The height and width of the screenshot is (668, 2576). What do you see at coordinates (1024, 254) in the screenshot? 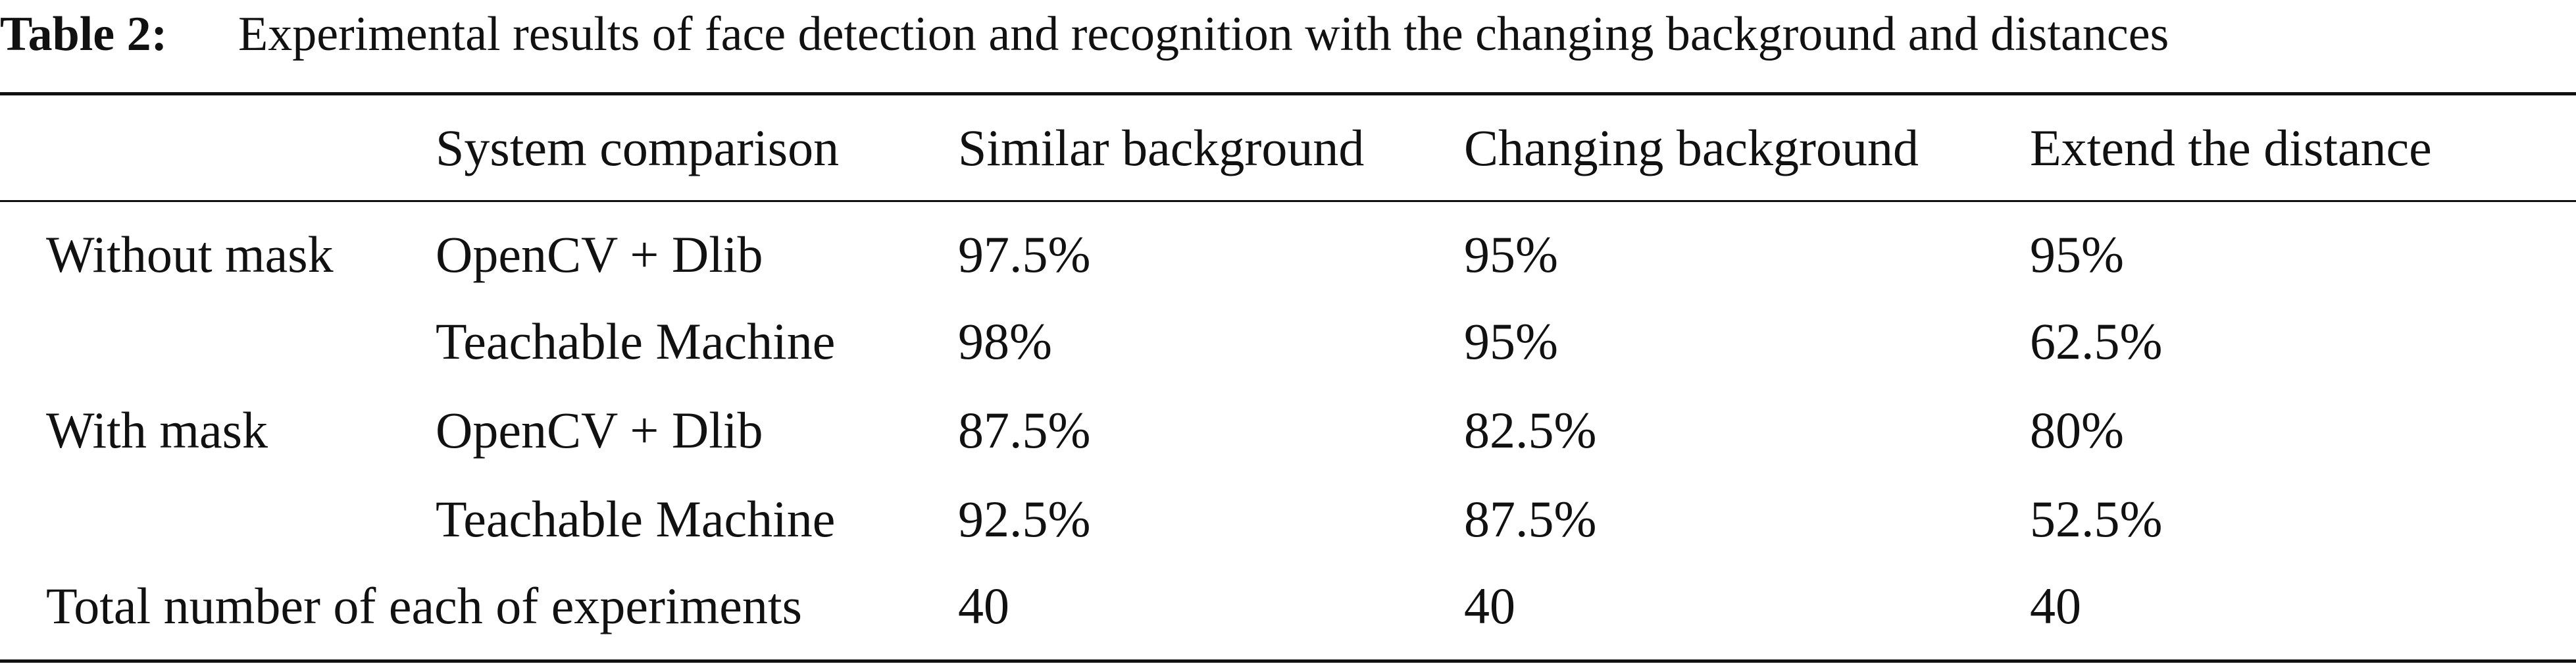
I see `value-cell: 97.5%` at bounding box center [1024, 254].